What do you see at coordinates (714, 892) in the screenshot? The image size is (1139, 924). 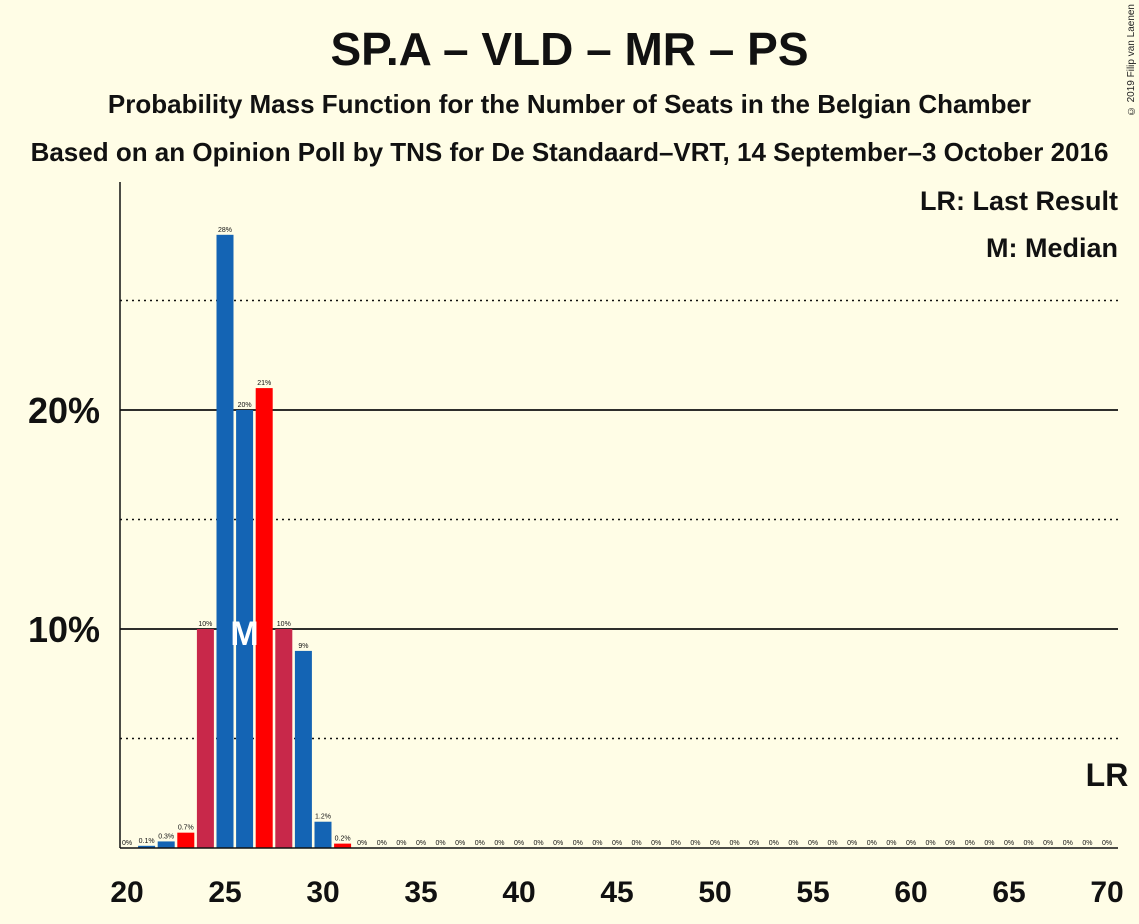 I see `x-tick-label: 50` at bounding box center [714, 892].